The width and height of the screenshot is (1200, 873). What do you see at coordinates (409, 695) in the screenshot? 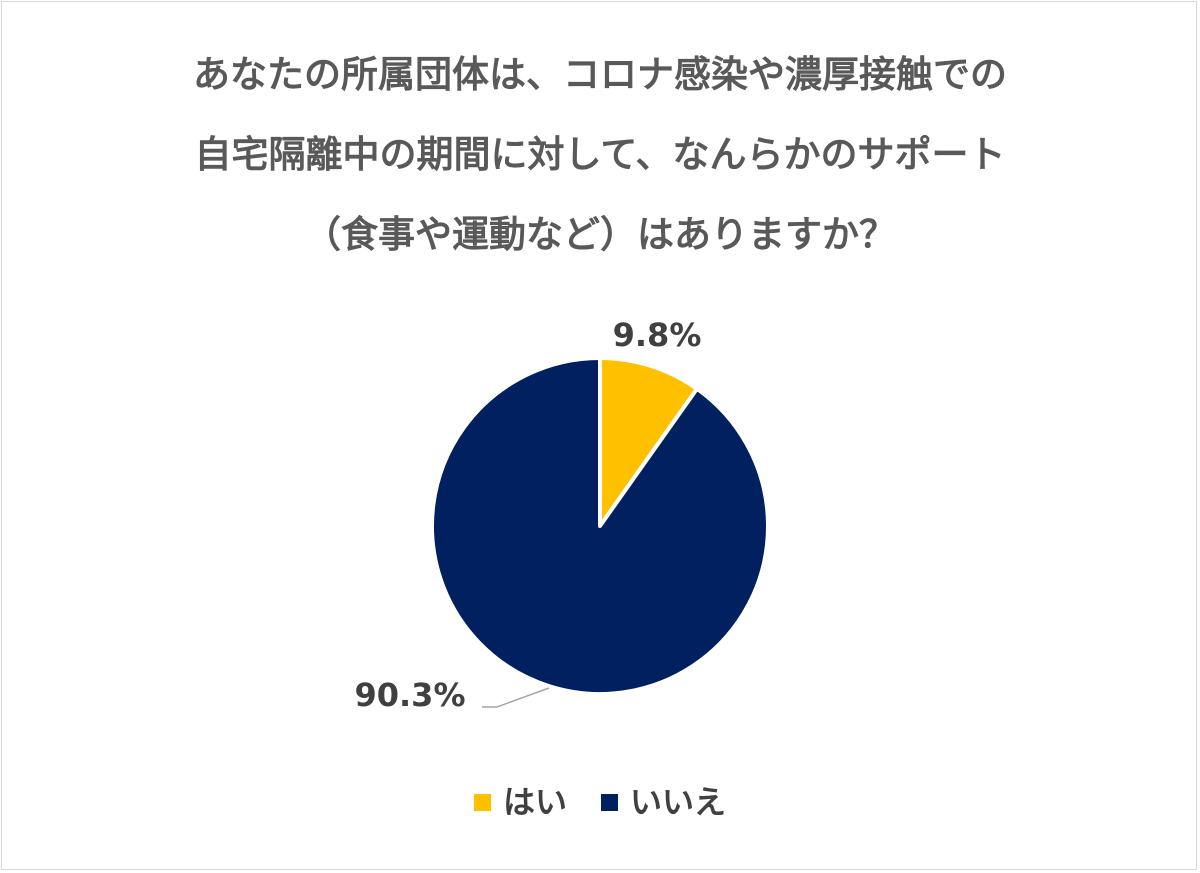
I see `data-label-no: 90.3%` at bounding box center [409, 695].